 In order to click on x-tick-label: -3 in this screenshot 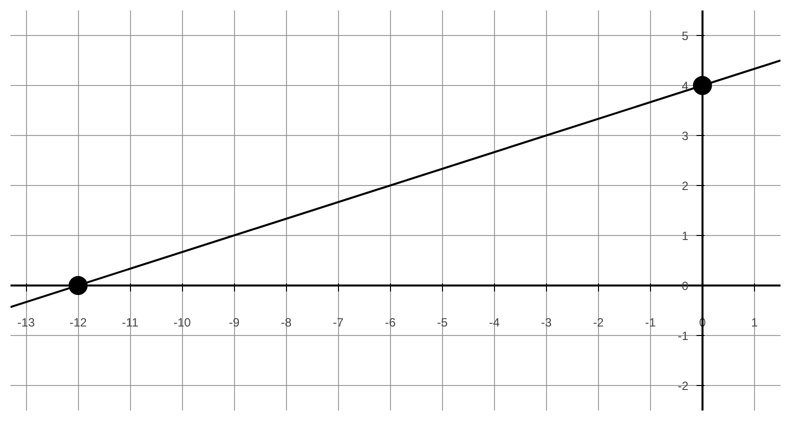, I will do `click(546, 323)`.